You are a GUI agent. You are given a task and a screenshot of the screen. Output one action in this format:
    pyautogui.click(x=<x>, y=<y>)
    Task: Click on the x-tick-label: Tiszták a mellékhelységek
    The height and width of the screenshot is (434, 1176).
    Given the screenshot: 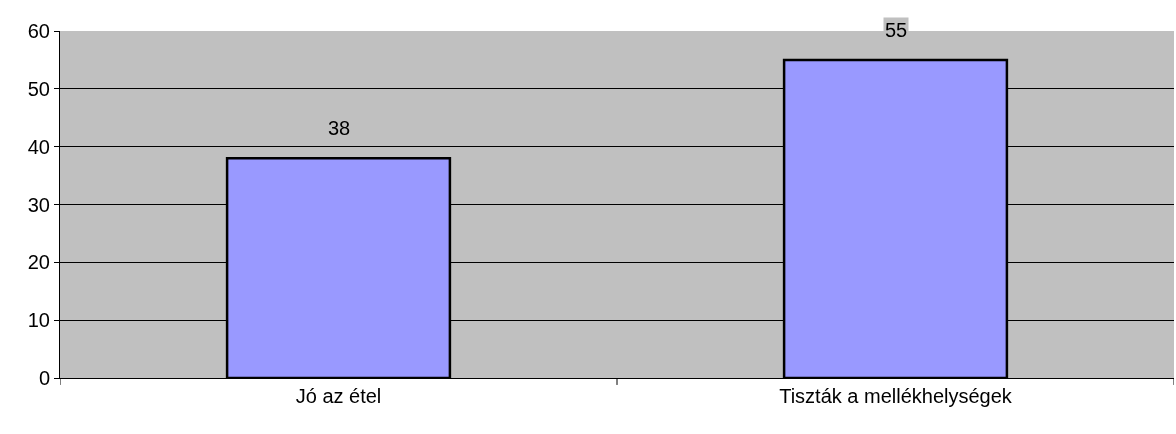 What is the action you would take?
    pyautogui.click(x=896, y=396)
    